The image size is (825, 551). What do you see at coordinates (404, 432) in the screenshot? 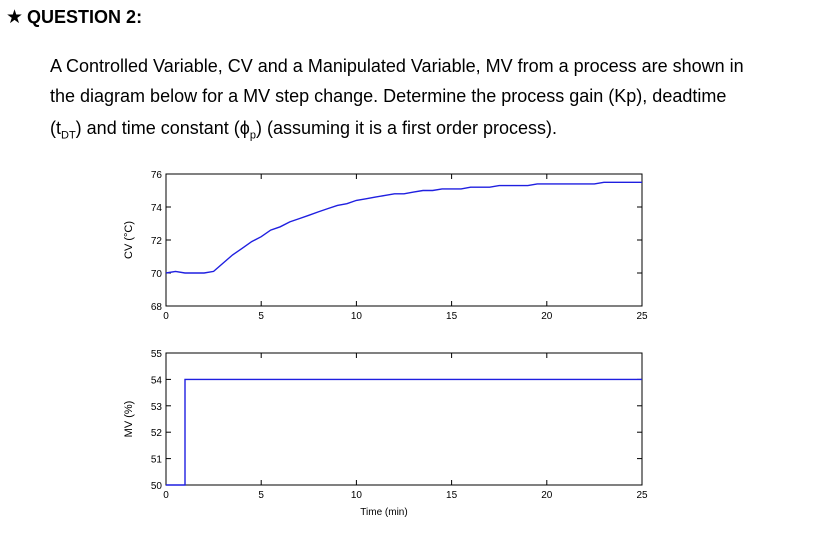
I see `chart2-series-line` at bounding box center [404, 432].